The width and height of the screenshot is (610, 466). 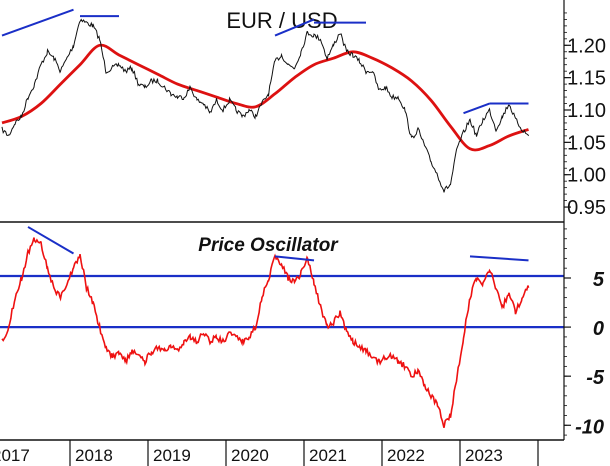 What do you see at coordinates (589, 427) in the screenshot?
I see `oscillator-y-tick-label: -10` at bounding box center [589, 427].